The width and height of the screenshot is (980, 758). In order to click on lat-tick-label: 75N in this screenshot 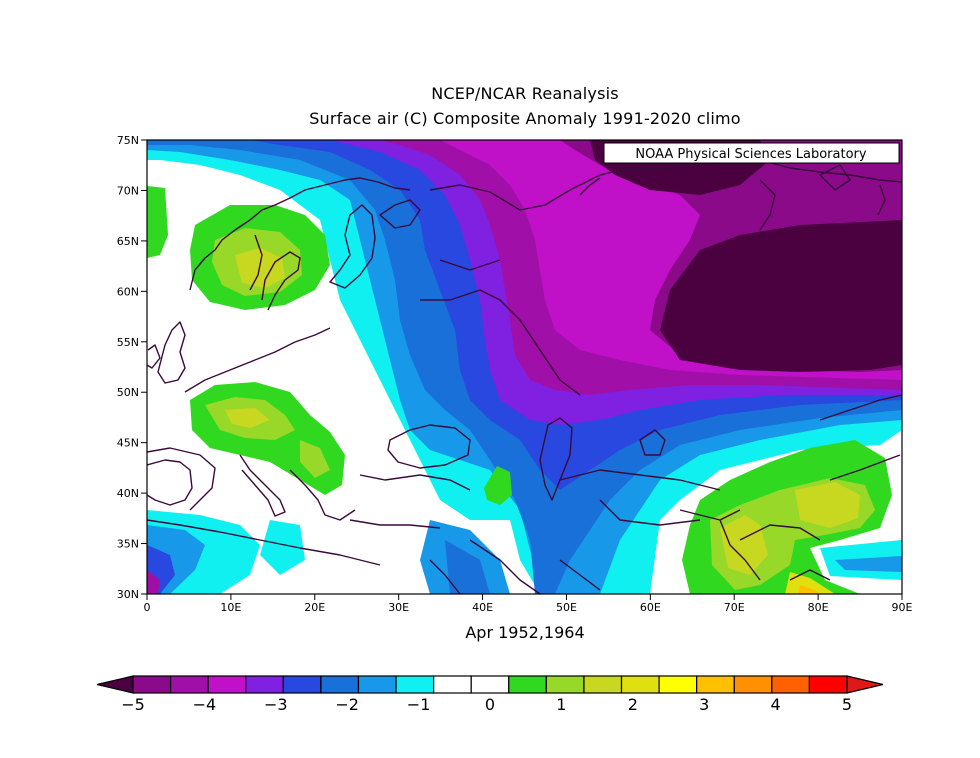, I will do `click(128, 140)`.